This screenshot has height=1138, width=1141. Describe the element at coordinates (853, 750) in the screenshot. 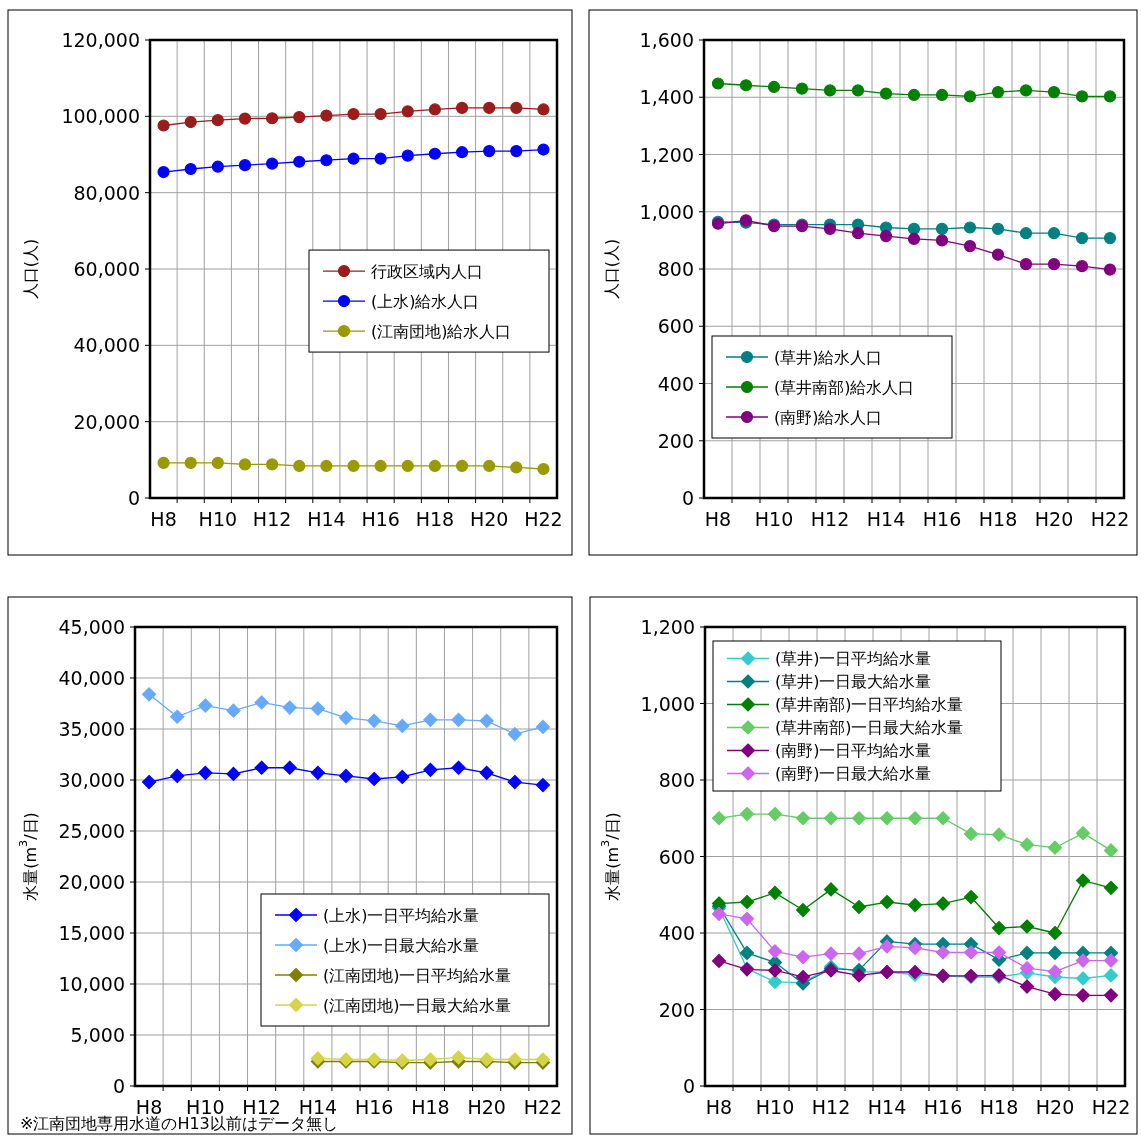

I see `legend-label: (南野)一日平均給水量` at that location.